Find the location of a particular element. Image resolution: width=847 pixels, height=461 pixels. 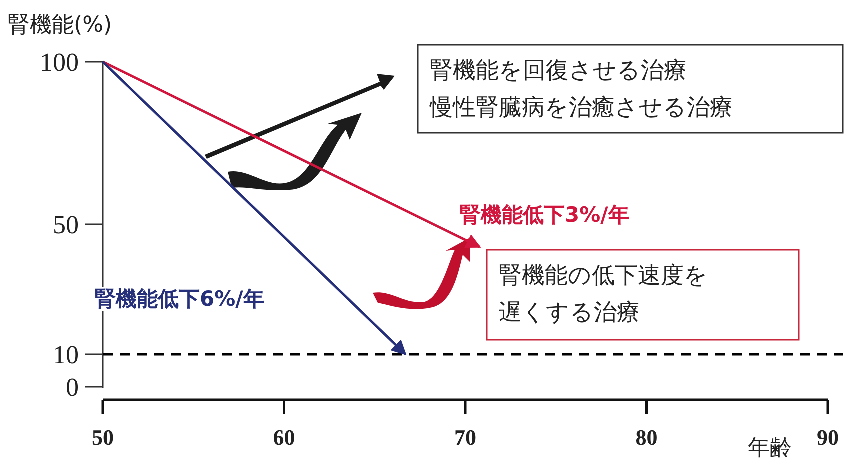

x-tick-label: 90 is located at coordinates (828, 437).